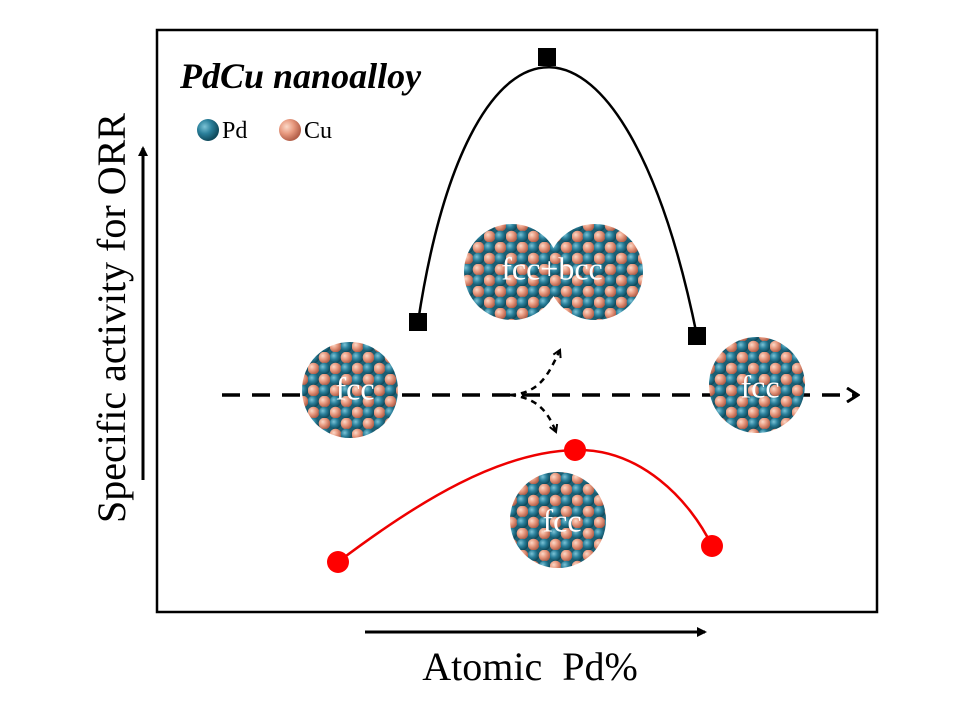  What do you see at coordinates (557, 201) in the screenshot?
I see `black-curve` at bounding box center [557, 201].